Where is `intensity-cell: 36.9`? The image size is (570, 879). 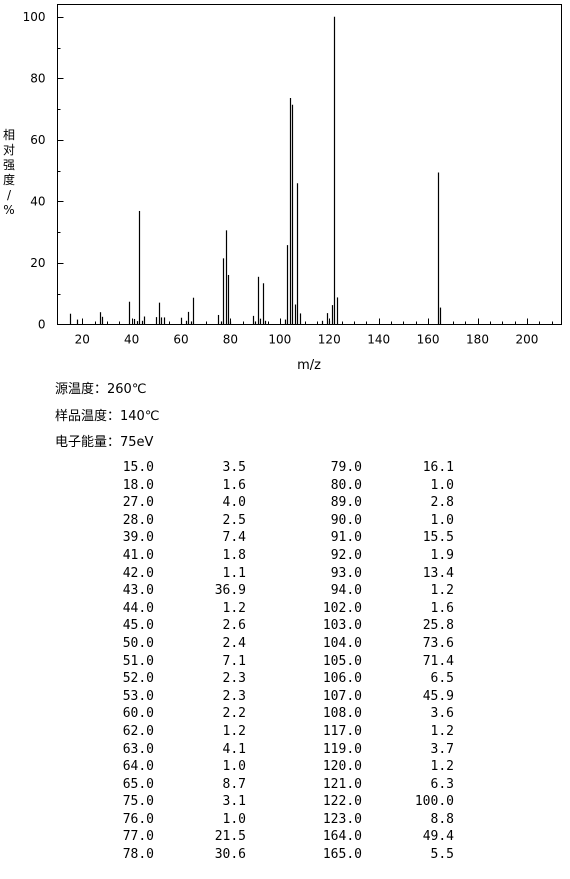 intensity-cell: 36.9 is located at coordinates (230, 591).